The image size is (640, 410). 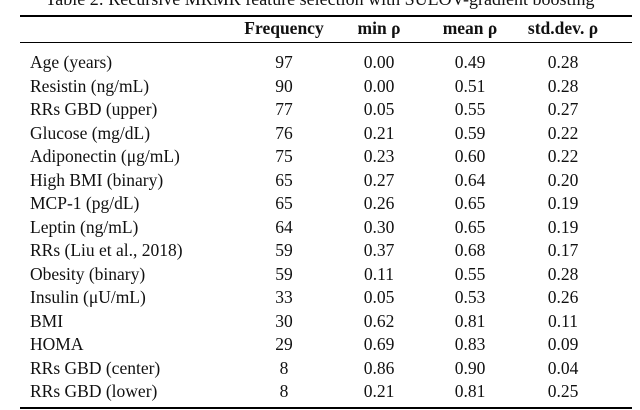 I want to click on table-cell: 0.68, so click(x=470, y=250).